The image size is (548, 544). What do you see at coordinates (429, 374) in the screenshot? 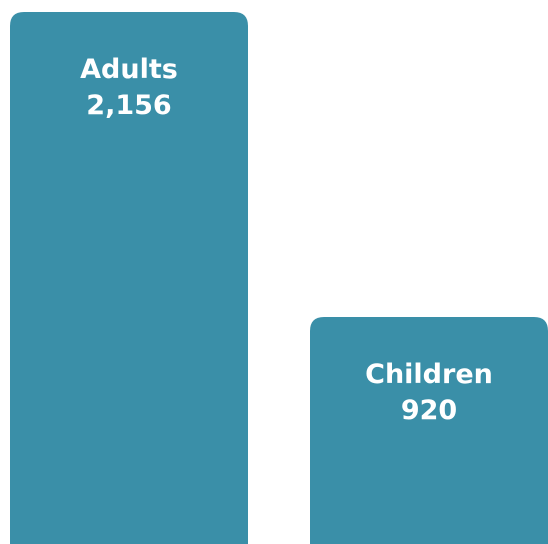
I see `bar-category-label: Children` at bounding box center [429, 374].